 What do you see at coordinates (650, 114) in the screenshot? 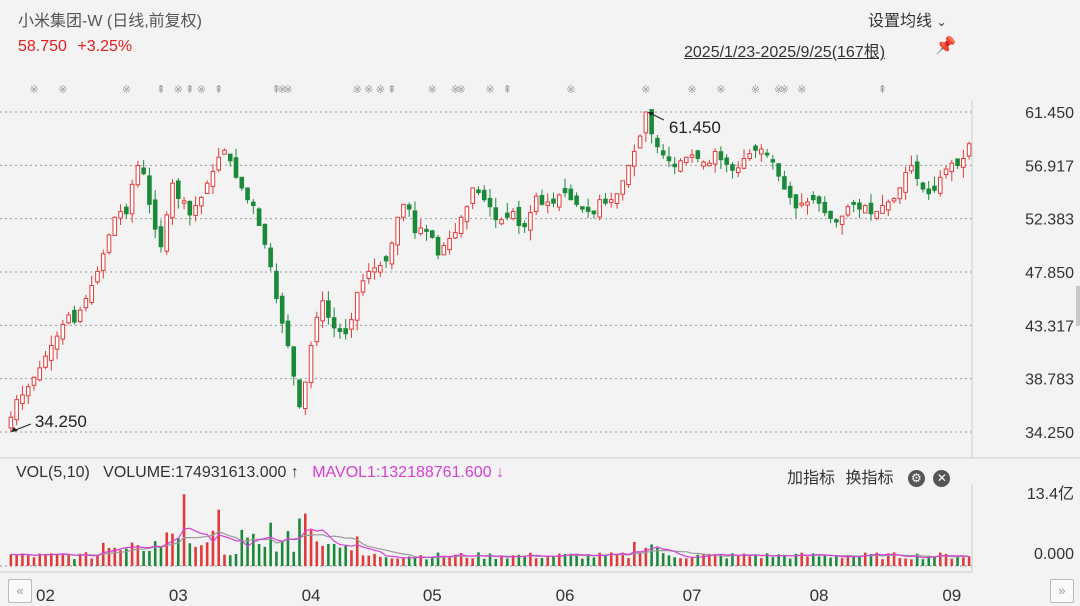
I see `high-arrow-head` at bounding box center [650, 114].